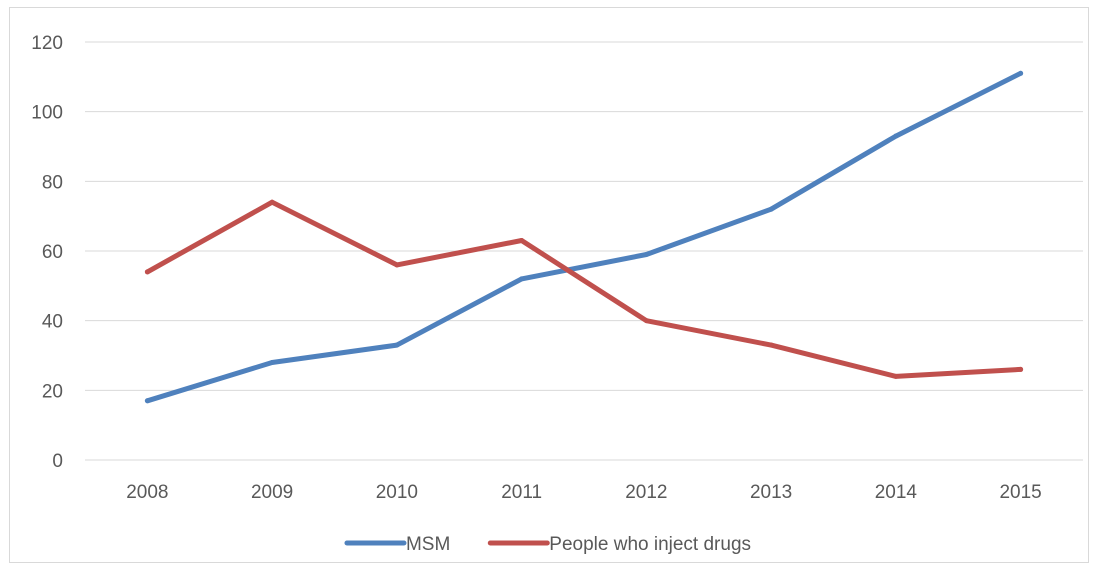 This screenshot has width=1098, height=572. What do you see at coordinates (52, 322) in the screenshot?
I see `y-tick-label: 40` at bounding box center [52, 322].